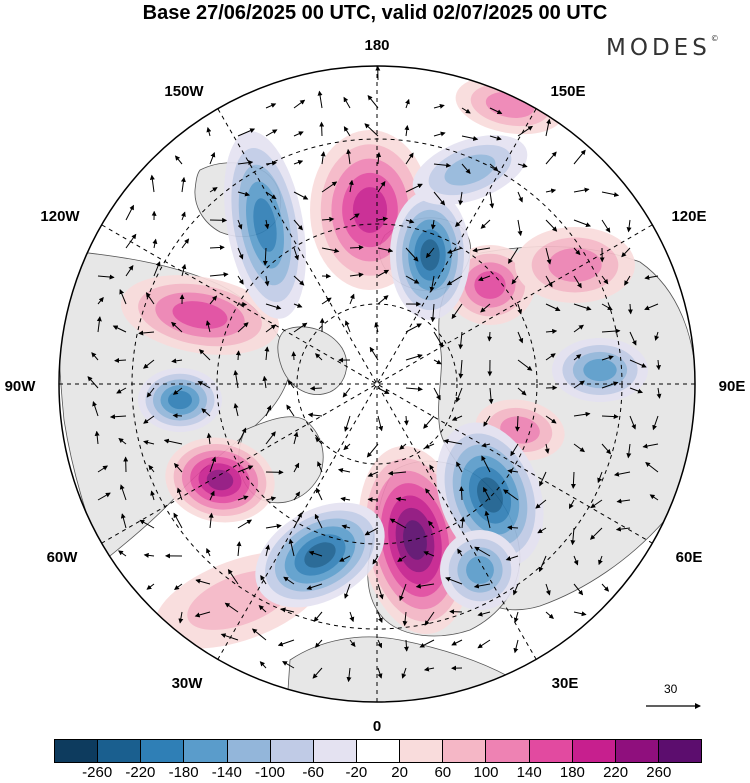  Describe the element at coordinates (335, 751) in the screenshot. I see `colorbar-swatch` at that location.